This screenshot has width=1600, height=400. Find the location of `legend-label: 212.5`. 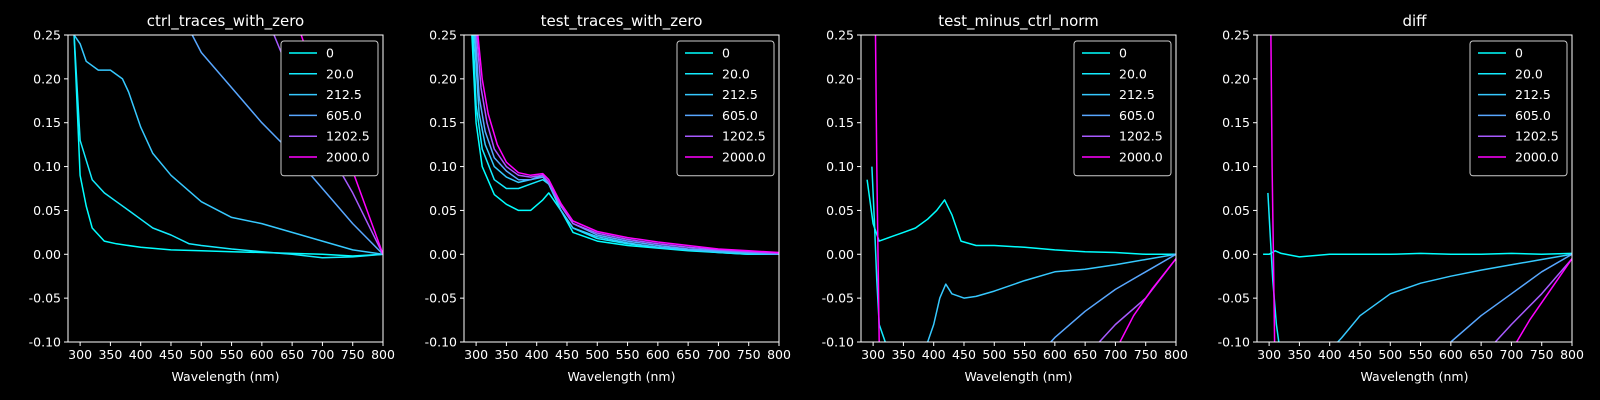

legend-label: 212.5 is located at coordinates (344, 94).